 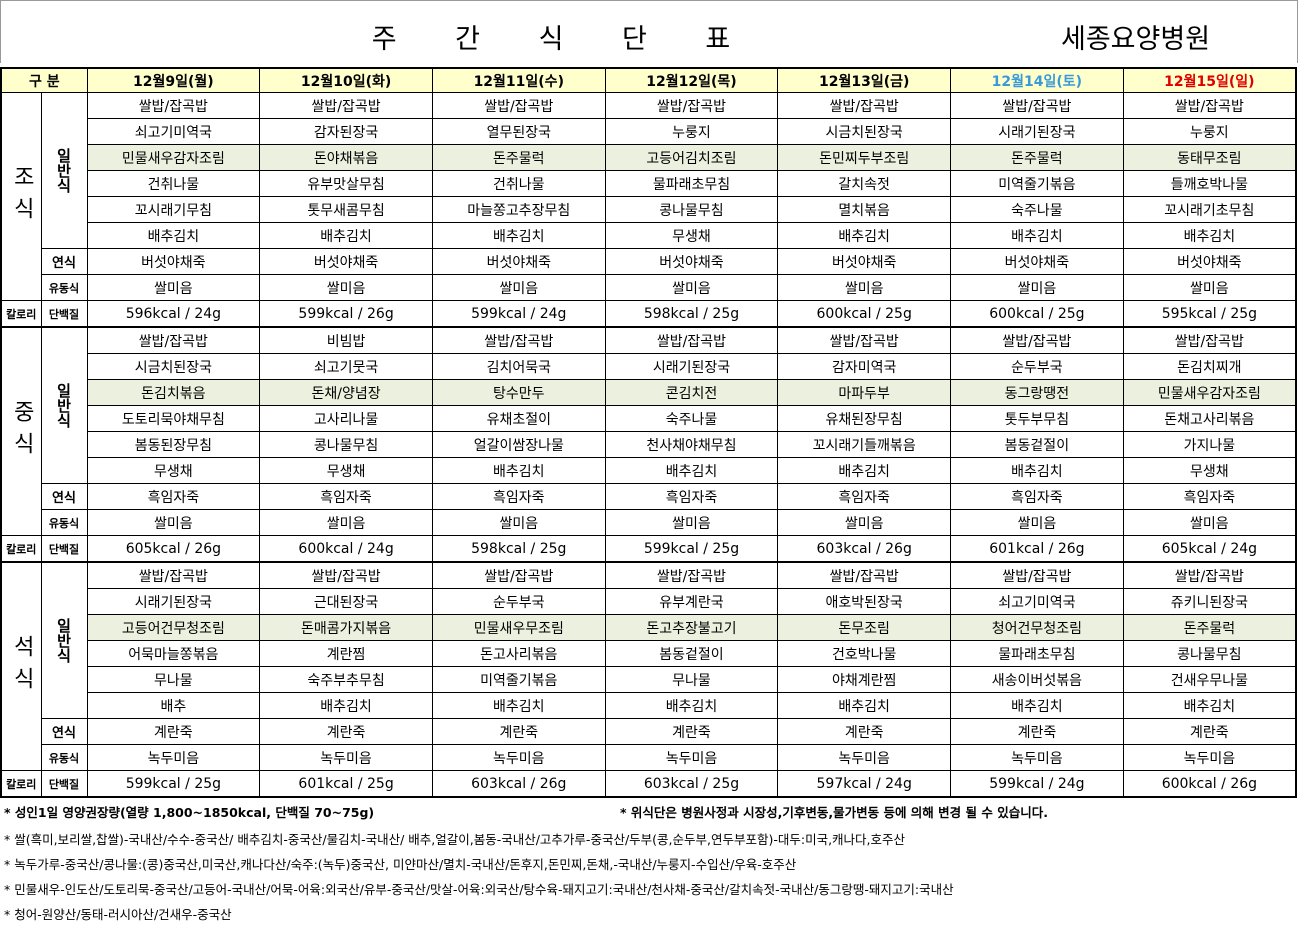 What do you see at coordinates (1209, 784) in the screenshot?
I see `nutrition-value: 600kcal / 26g` at bounding box center [1209, 784].